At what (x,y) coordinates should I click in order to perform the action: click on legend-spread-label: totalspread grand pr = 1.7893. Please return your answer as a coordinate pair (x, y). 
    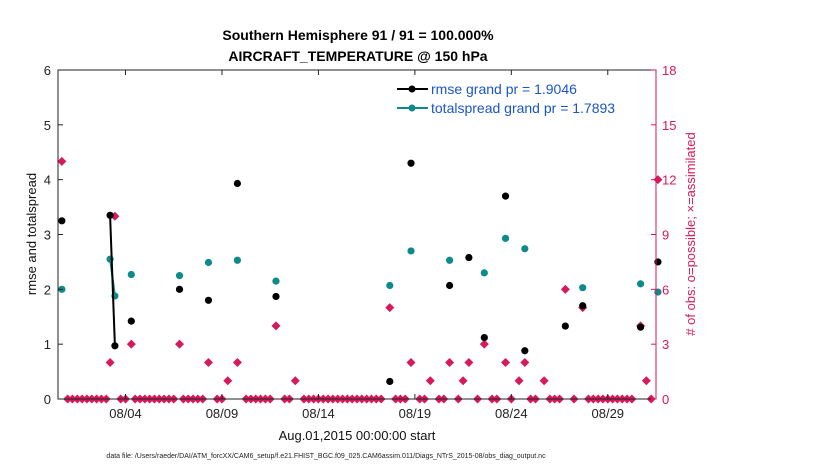
    Looking at the image, I should click on (523, 108).